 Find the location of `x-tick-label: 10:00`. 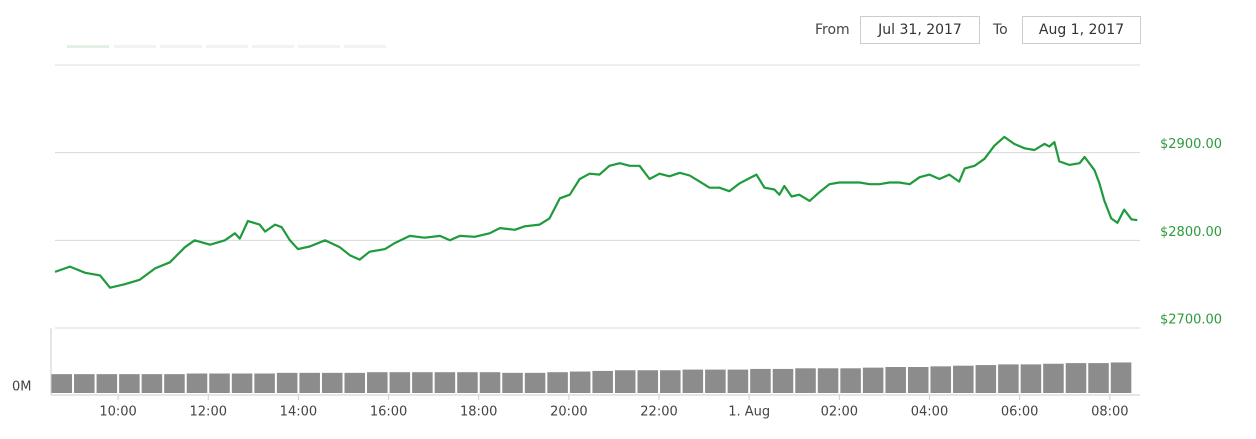

x-tick-label: 10:00 is located at coordinates (117, 412).